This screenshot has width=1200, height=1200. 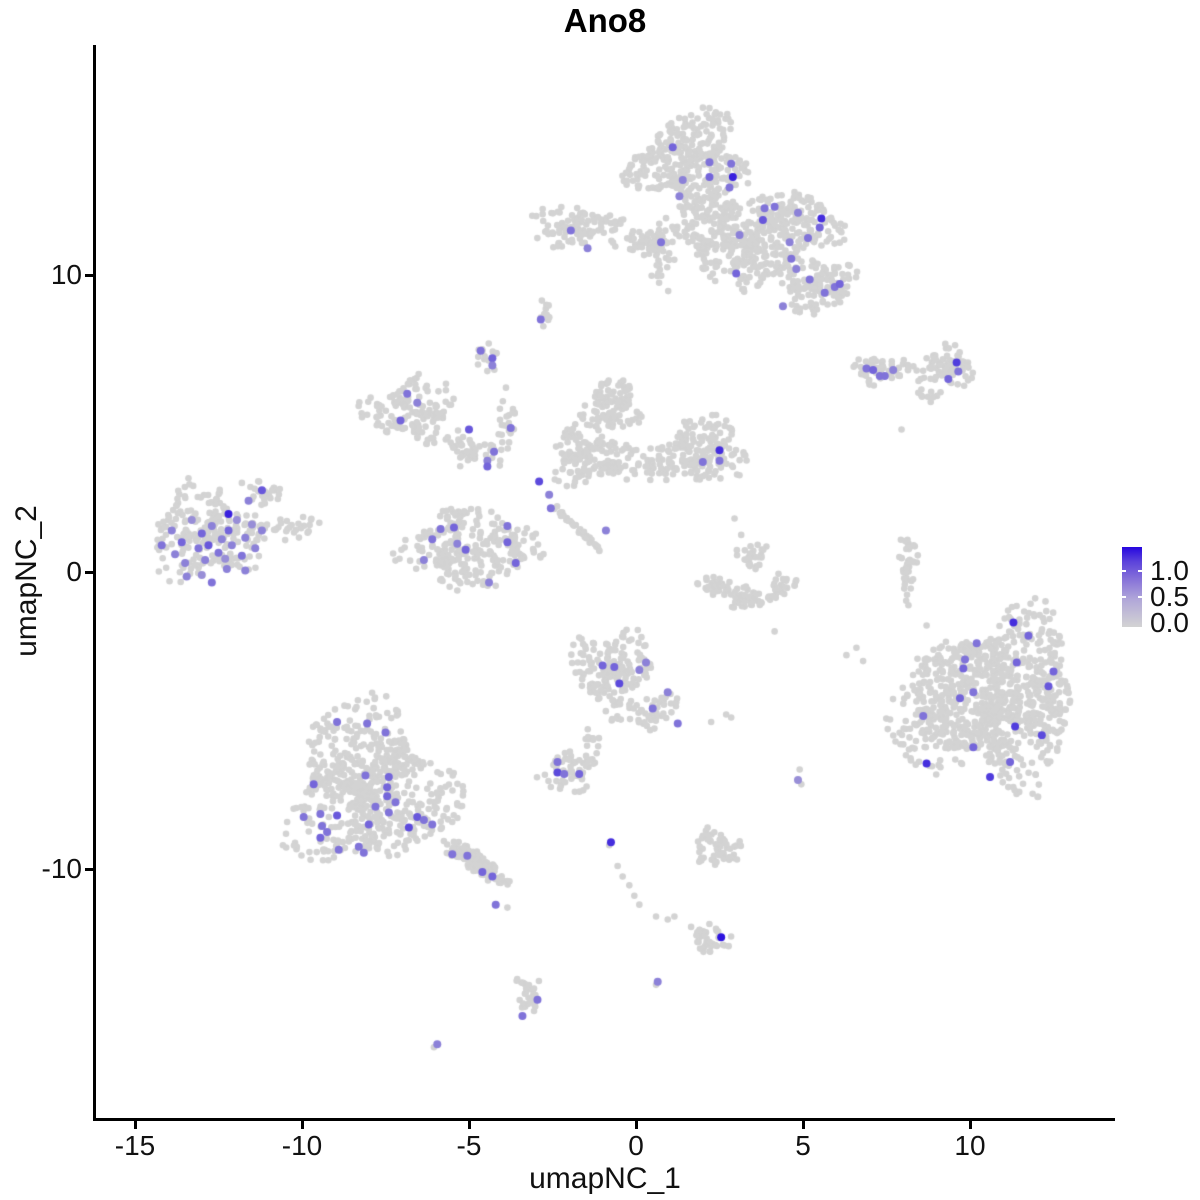 What do you see at coordinates (1124, 571) in the screenshot?
I see `legend-tick-1.0-left` at bounding box center [1124, 571].